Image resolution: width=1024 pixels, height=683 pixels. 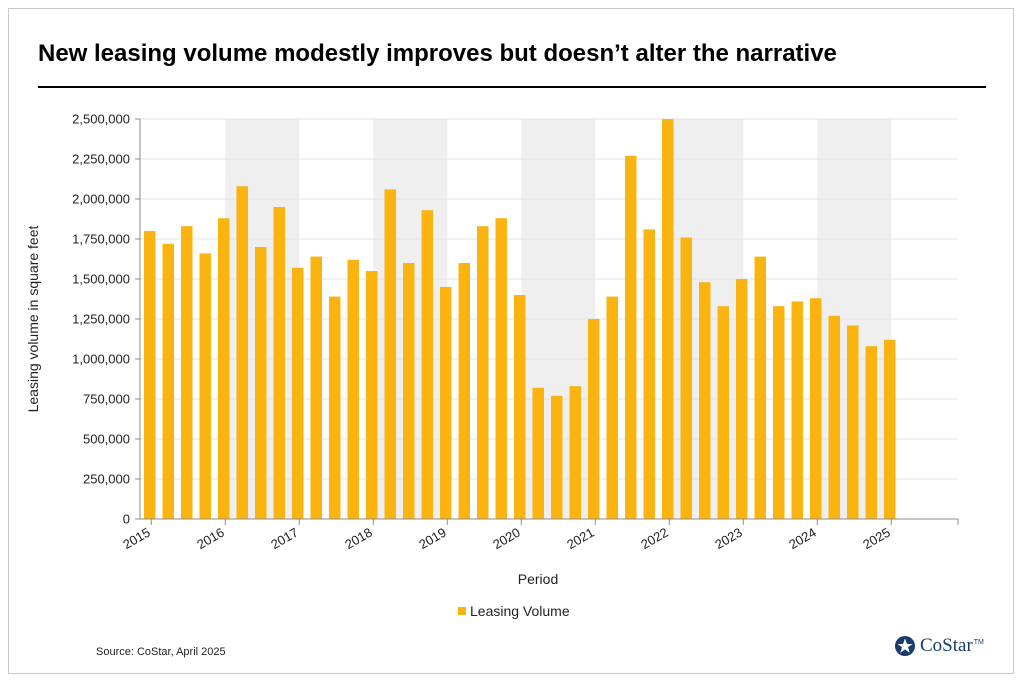 What do you see at coordinates (205, 386) in the screenshot?
I see `bar-2015-Q4` at bounding box center [205, 386].